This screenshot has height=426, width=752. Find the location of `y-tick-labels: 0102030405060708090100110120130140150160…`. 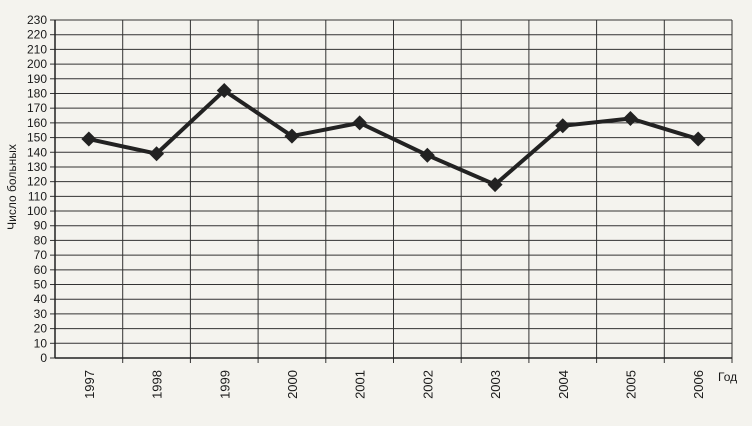

y-tick-labels: 0102030405060708090100110120130140150160… is located at coordinates (37, 189).